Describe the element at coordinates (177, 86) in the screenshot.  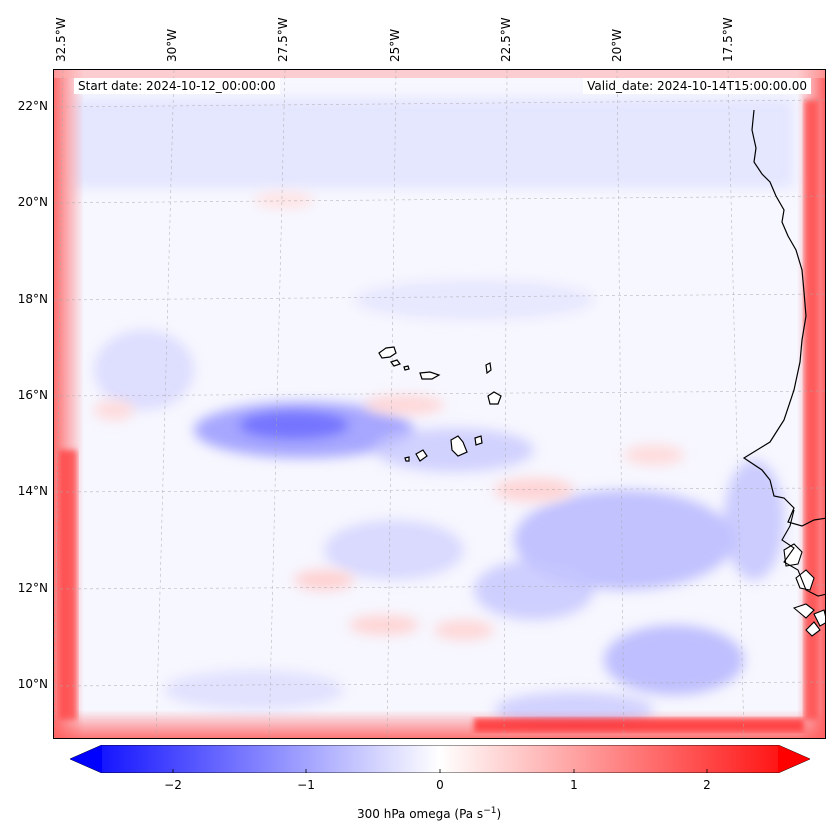
I see `start-date-label: Start date: 2024-10-12_00:00:00` at that location.